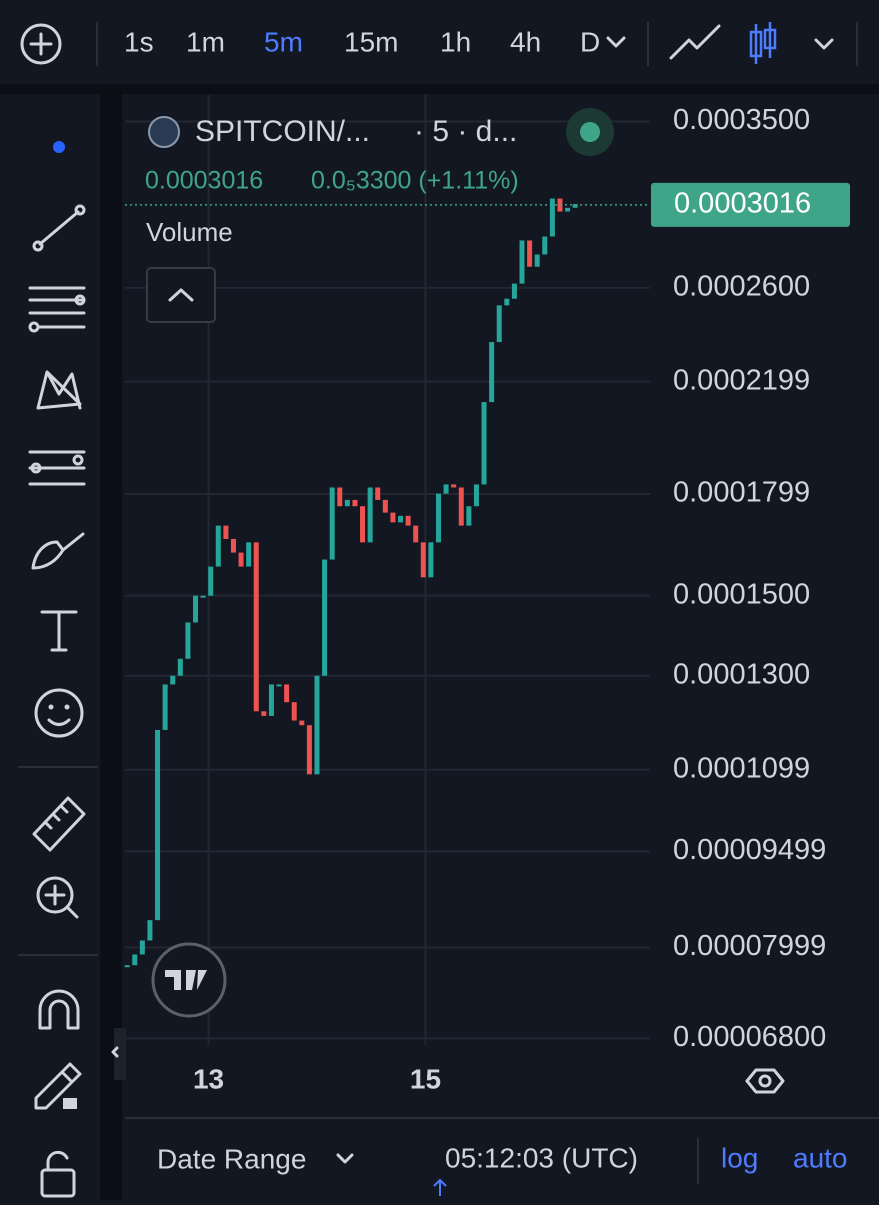 The height and width of the screenshot is (1205, 879). Describe the element at coordinates (765, 1081) in the screenshot. I see `settings` at that location.